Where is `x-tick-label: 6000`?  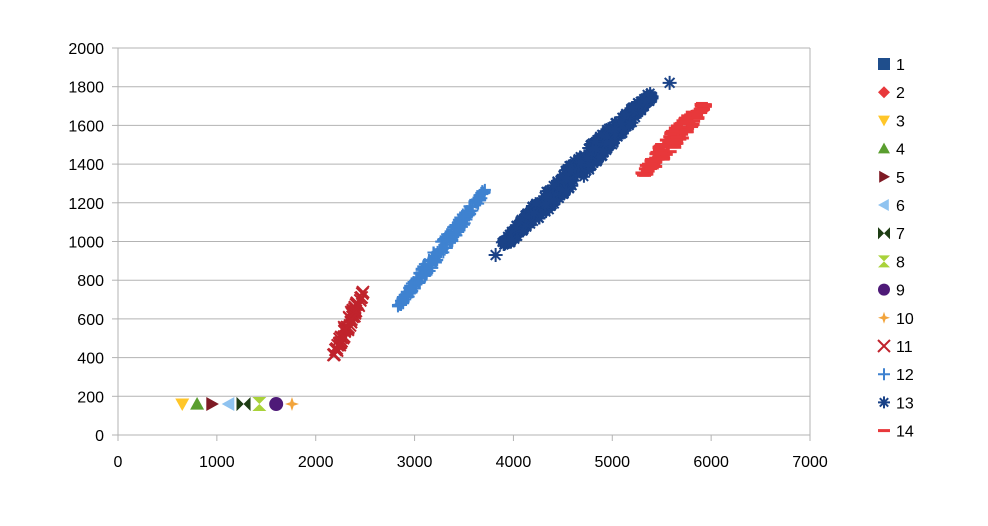
x-tick-label: 6000 is located at coordinates (711, 462).